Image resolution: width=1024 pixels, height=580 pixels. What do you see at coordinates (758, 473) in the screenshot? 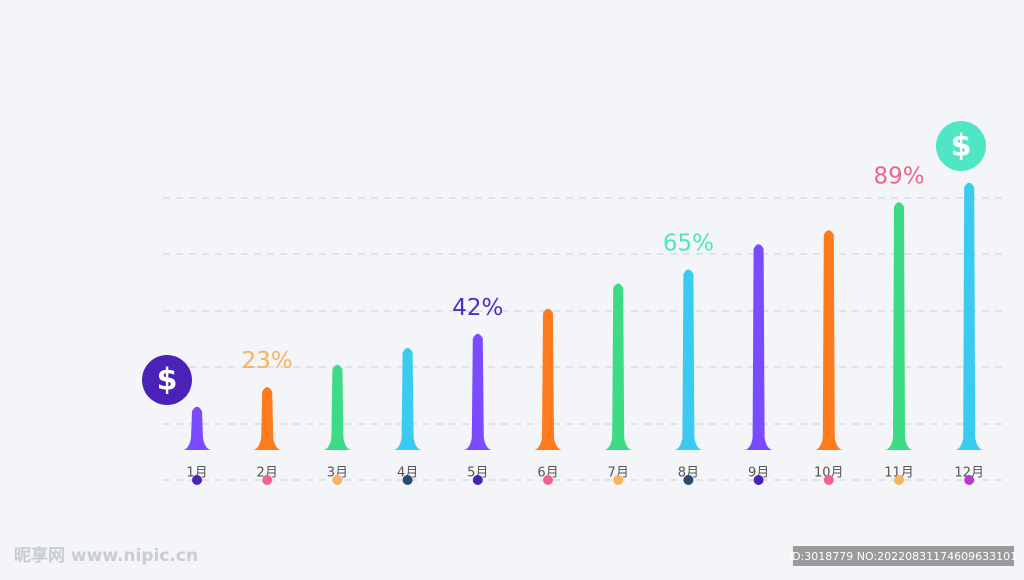
I see `x-tick-label: 9月` at bounding box center [758, 473].